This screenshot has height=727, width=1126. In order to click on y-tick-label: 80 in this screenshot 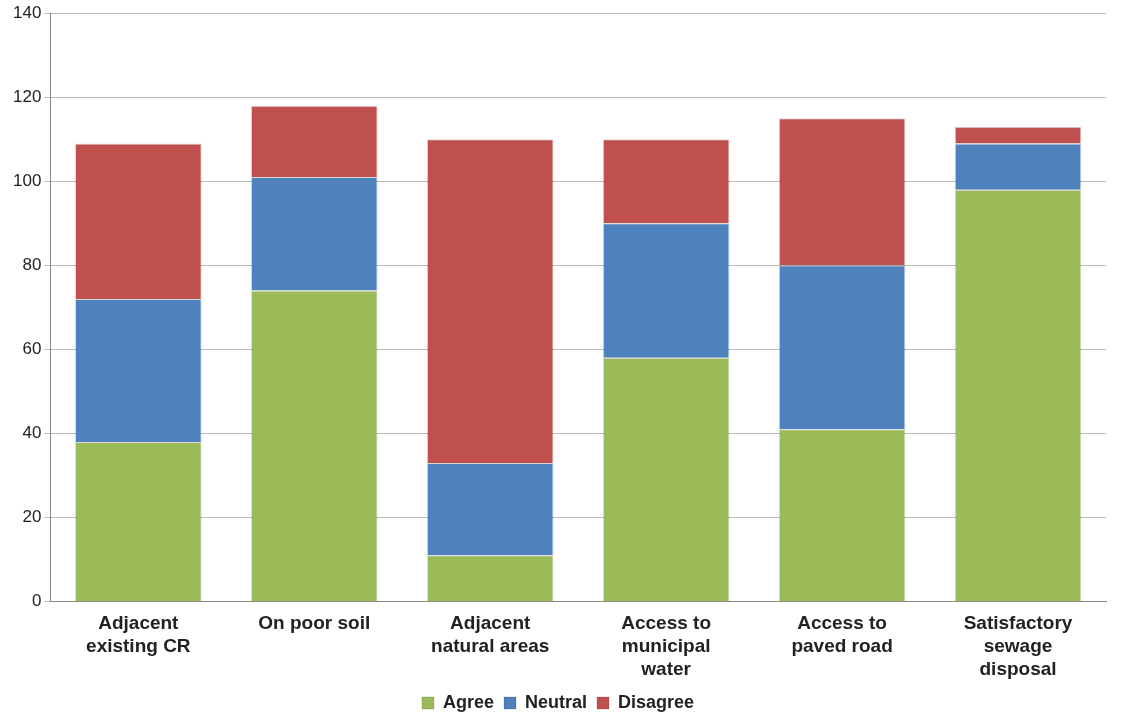, I will do `click(32, 265)`.